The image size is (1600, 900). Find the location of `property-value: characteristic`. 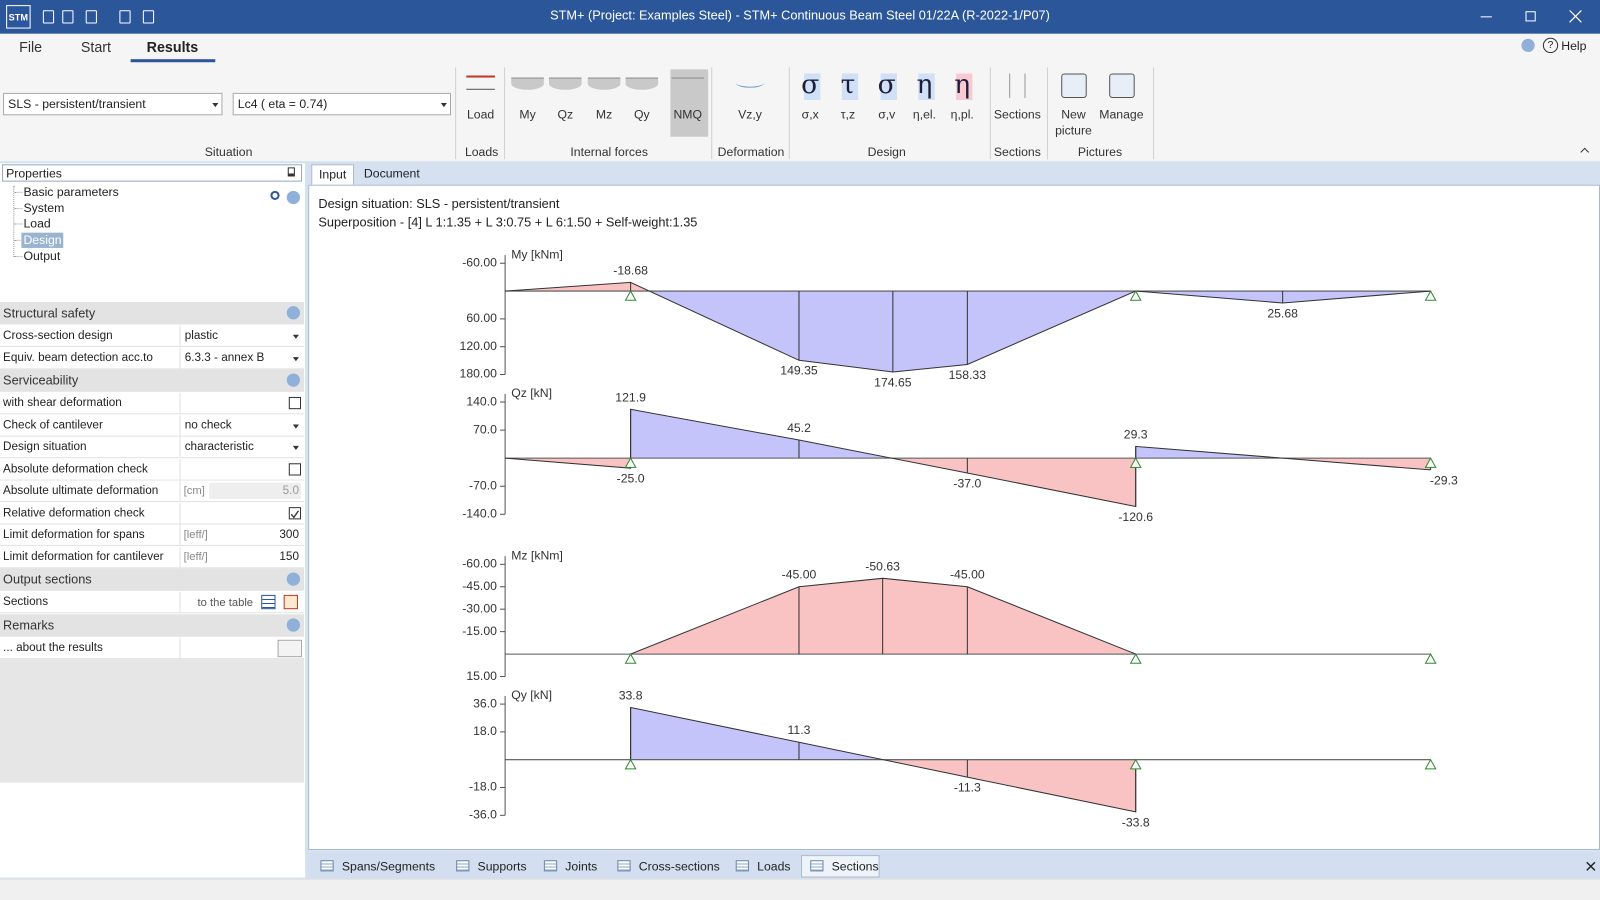

property-value: characteristic is located at coordinates (219, 447).